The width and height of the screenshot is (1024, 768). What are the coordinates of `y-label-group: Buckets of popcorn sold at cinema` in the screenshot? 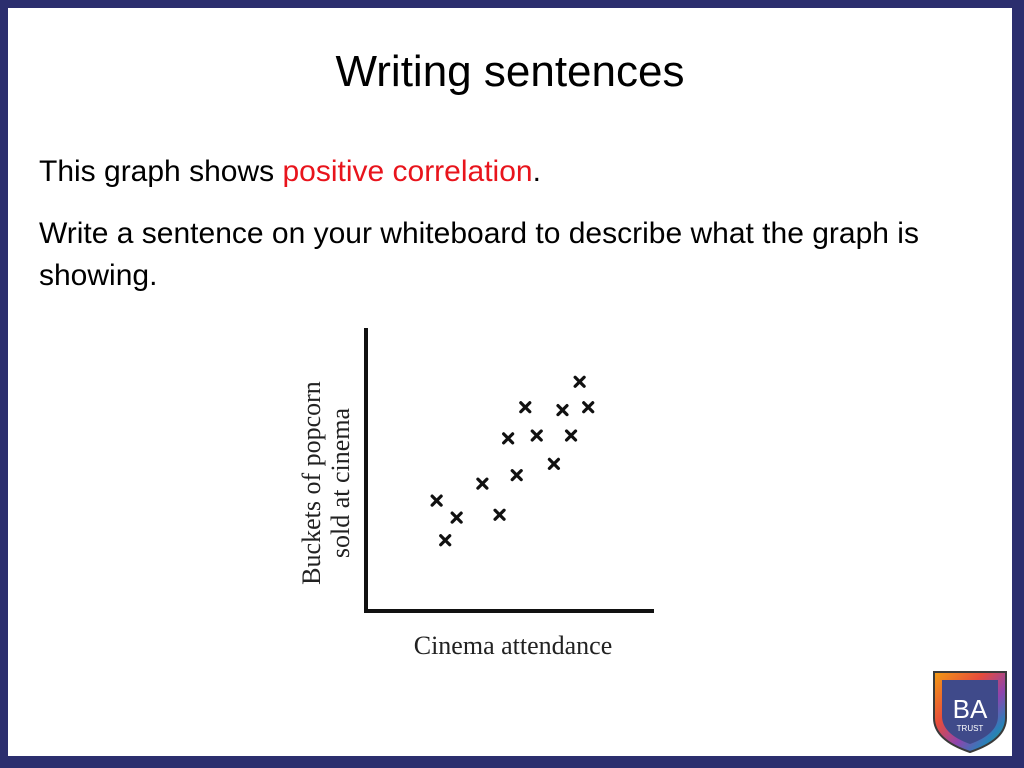 It's located at (326, 483).